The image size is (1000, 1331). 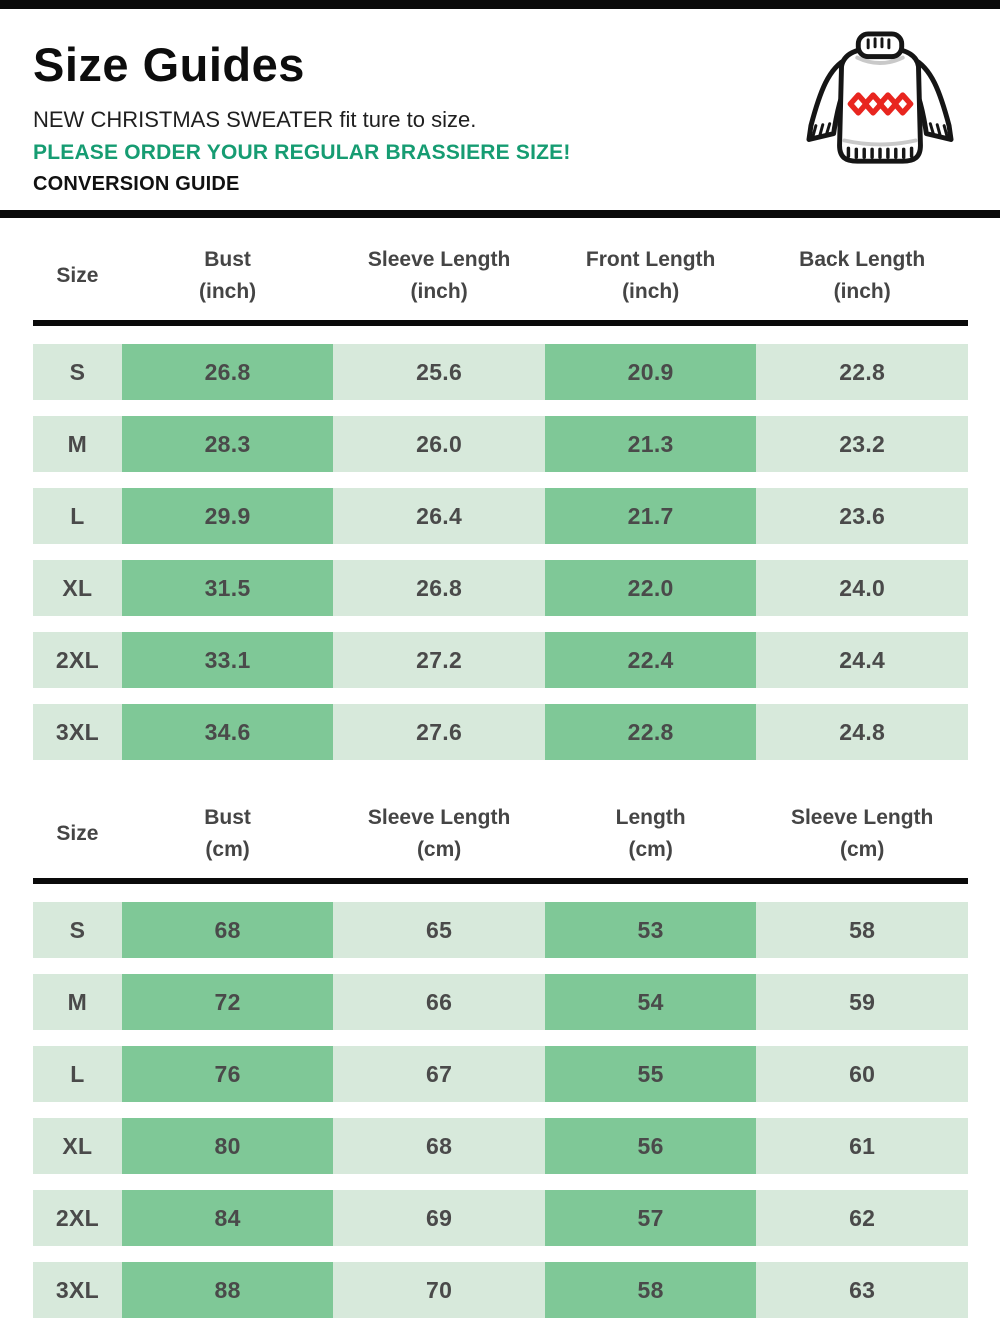 I want to click on table-cell: 67, so click(x=439, y=1074).